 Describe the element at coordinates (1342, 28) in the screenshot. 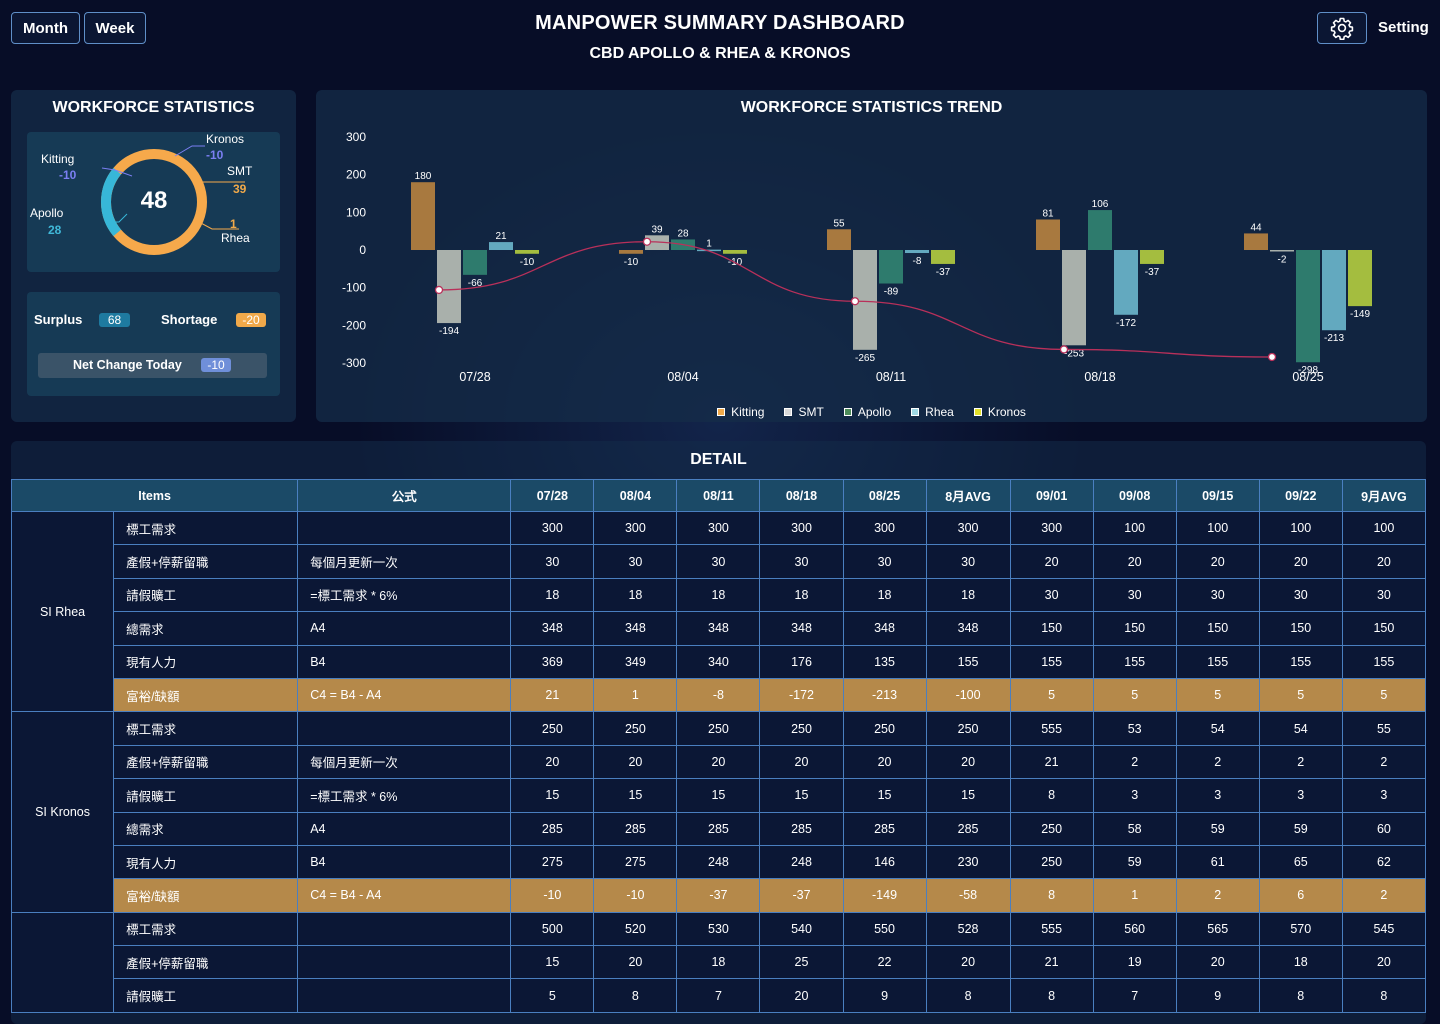

I see `settings-button` at that location.